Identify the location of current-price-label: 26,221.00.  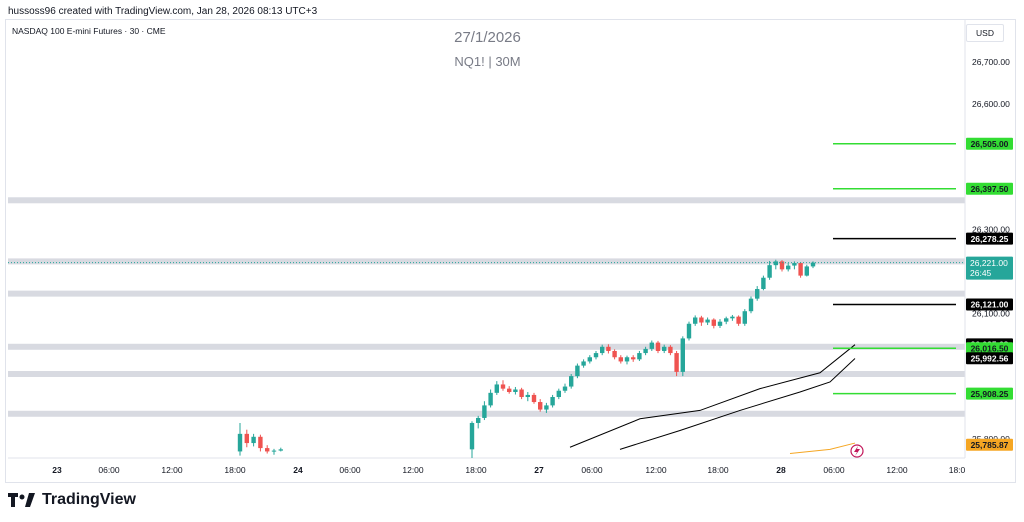
(989, 263).